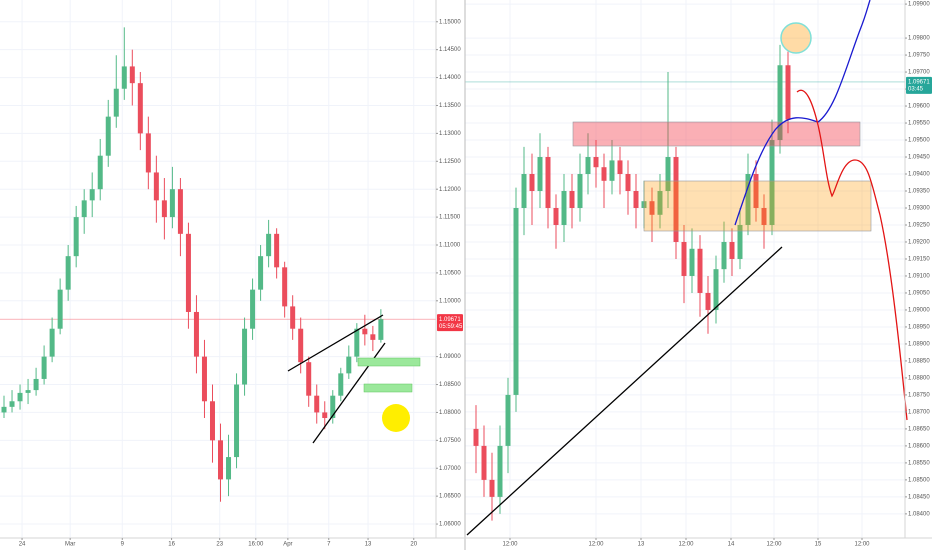 The image size is (932, 550). I want to click on y-tick-label: 1.07000, so click(450, 469).